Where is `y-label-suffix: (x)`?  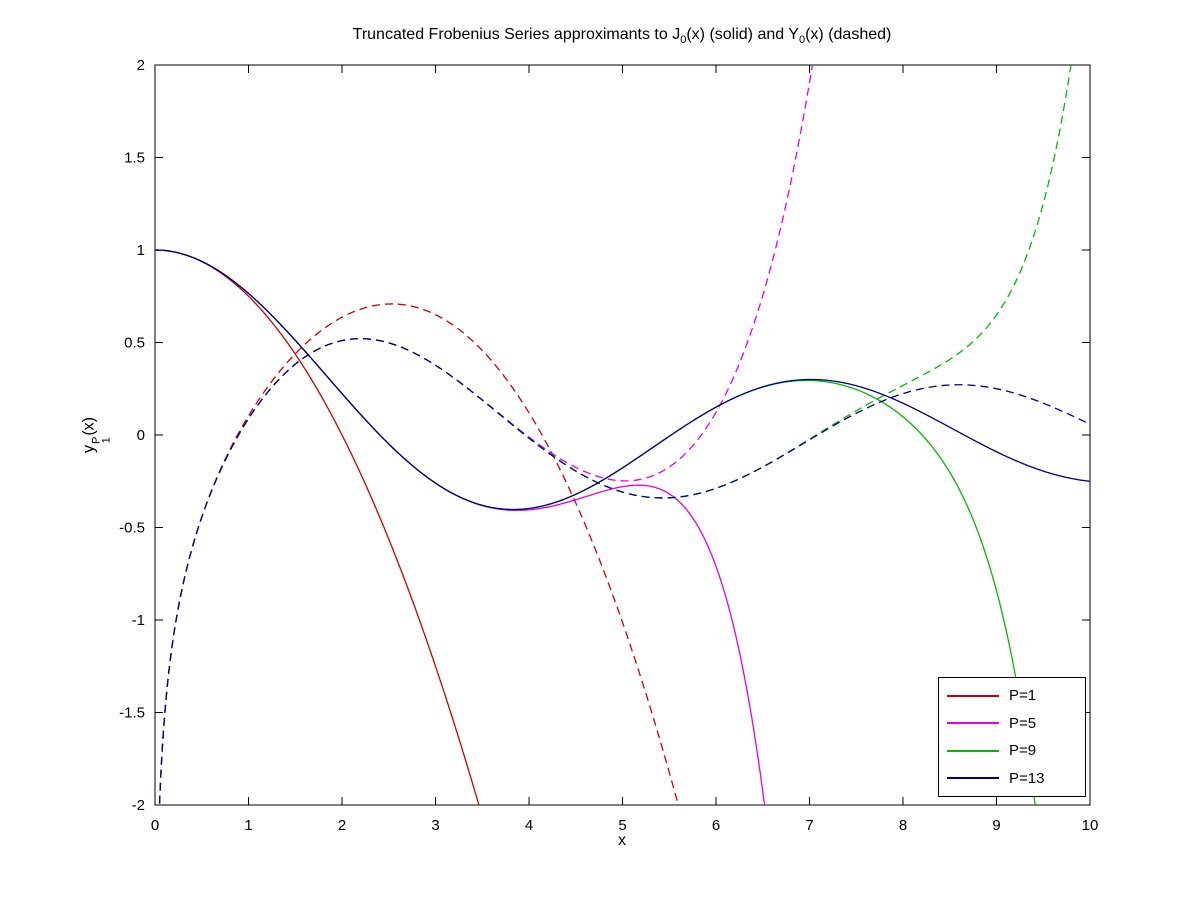 y-label-suffix: (x) is located at coordinates (89, 426).